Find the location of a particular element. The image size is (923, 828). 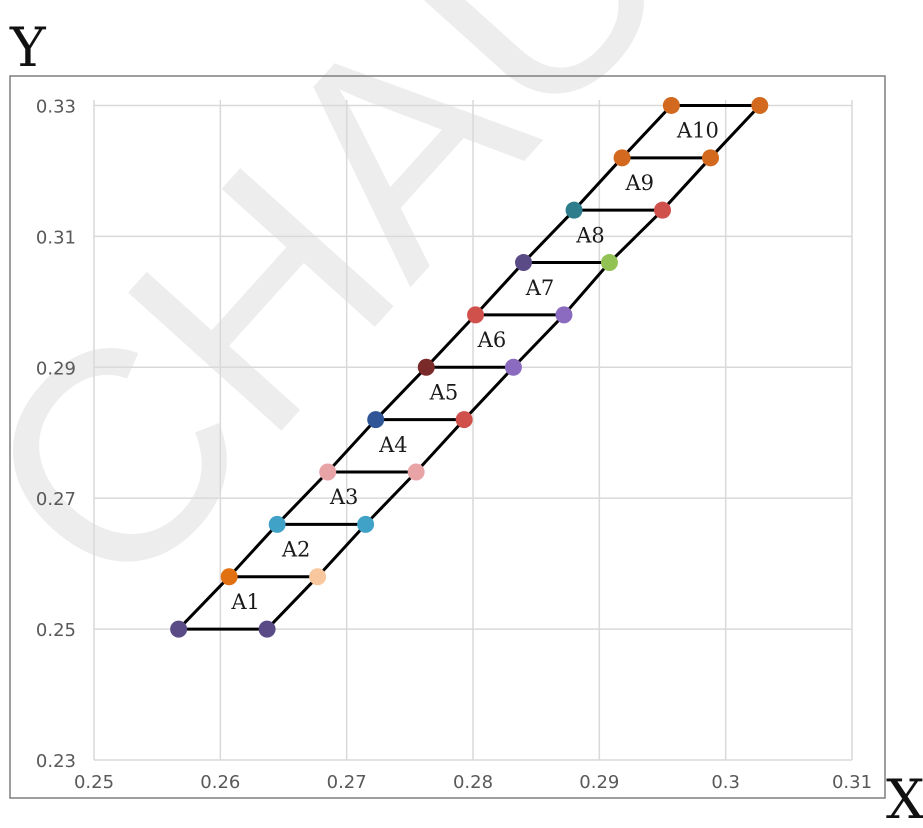

y-tick-label: 0.23 is located at coordinates (56, 761).